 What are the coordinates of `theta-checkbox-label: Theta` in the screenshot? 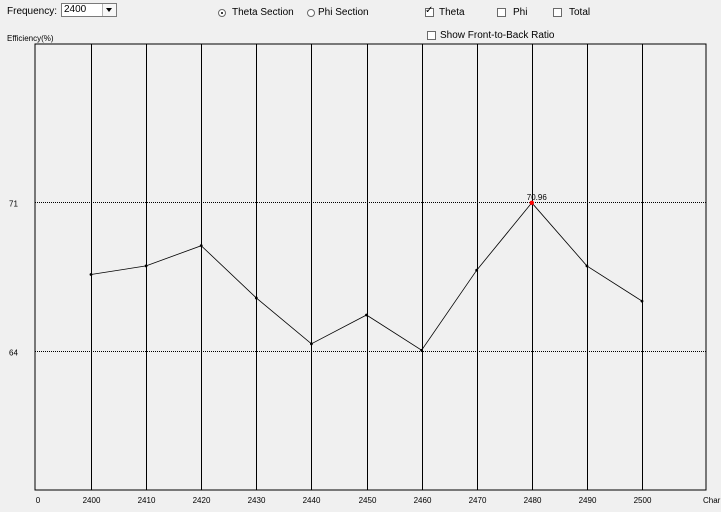 It's located at (452, 12).